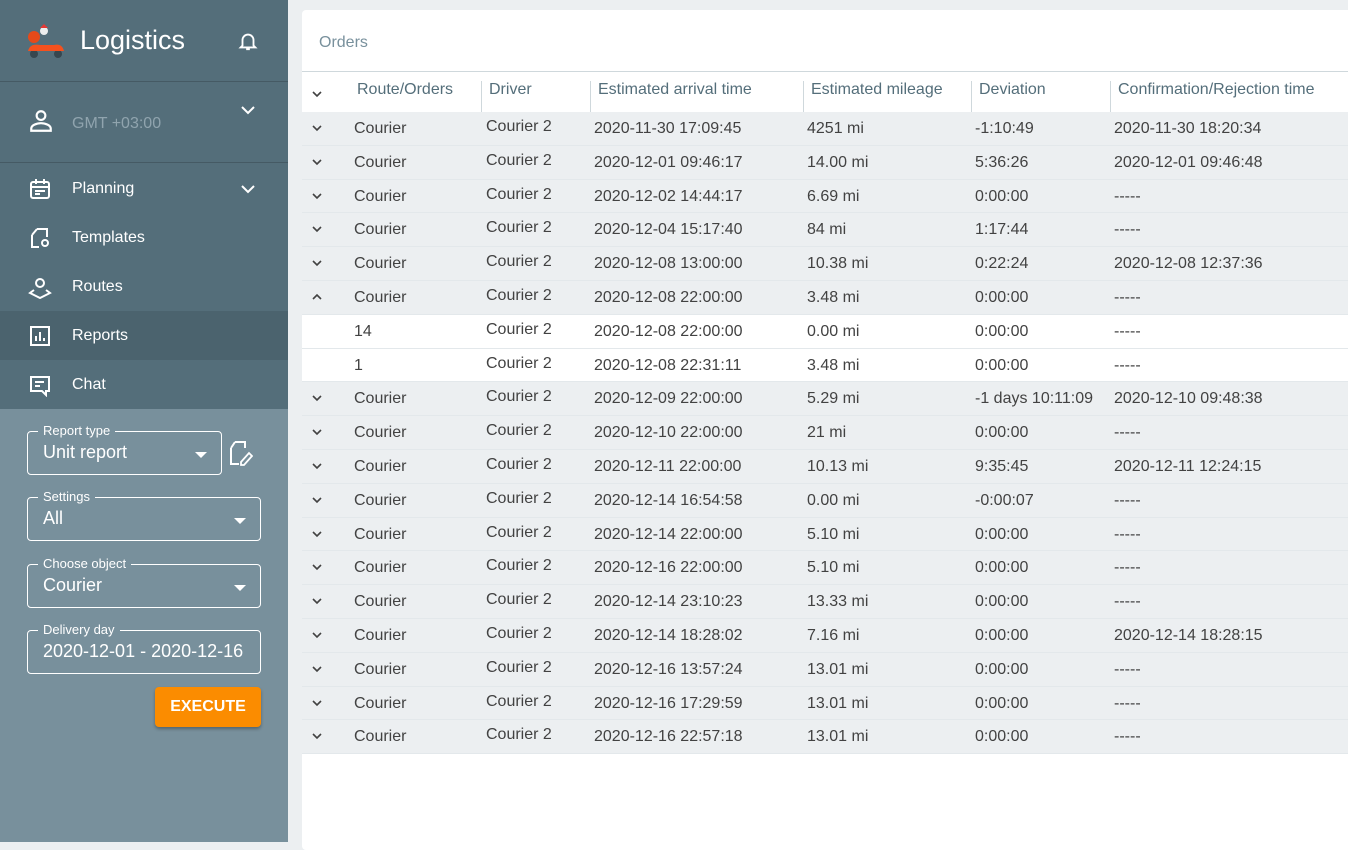  Describe the element at coordinates (671, 97) in the screenshot. I see `column-header: Estimated arrival time` at that location.